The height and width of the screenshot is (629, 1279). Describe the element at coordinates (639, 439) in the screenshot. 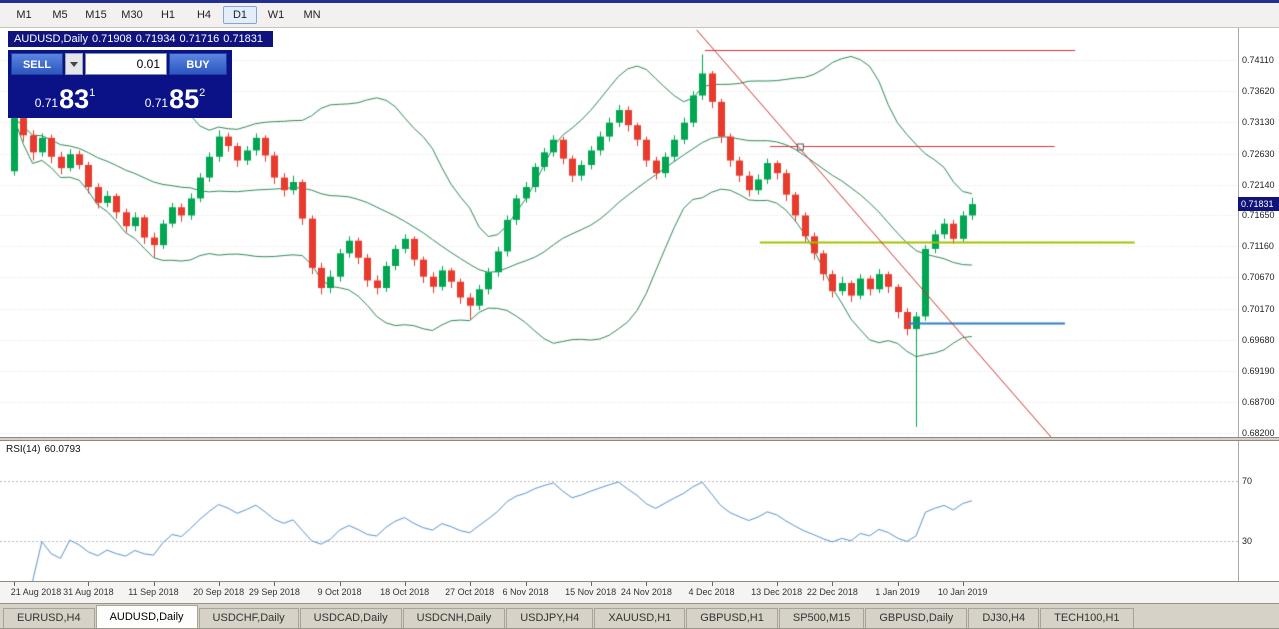

I see `panel-splitter` at that location.